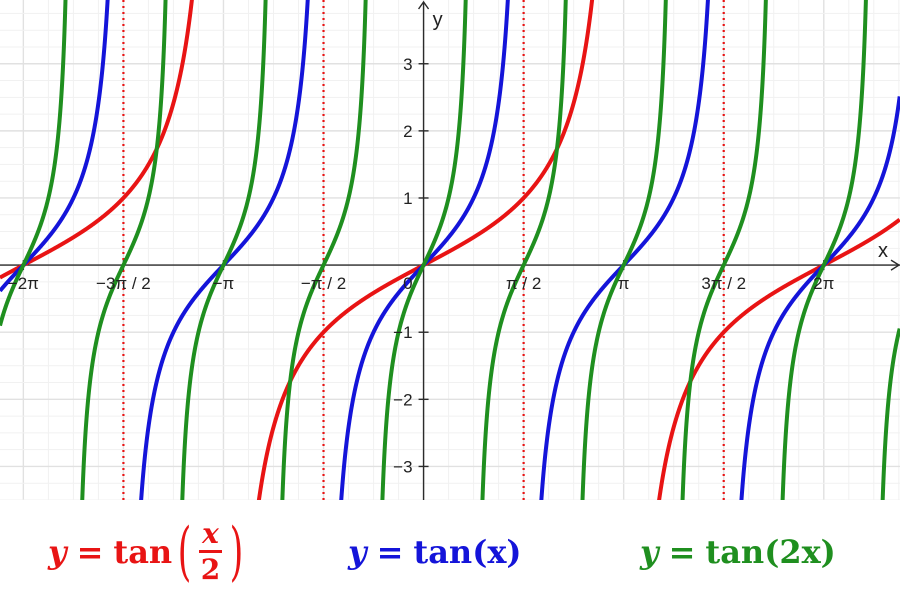  Describe the element at coordinates (497, 552) in the screenshot. I see `legend-blue-arg: (x)` at that location.